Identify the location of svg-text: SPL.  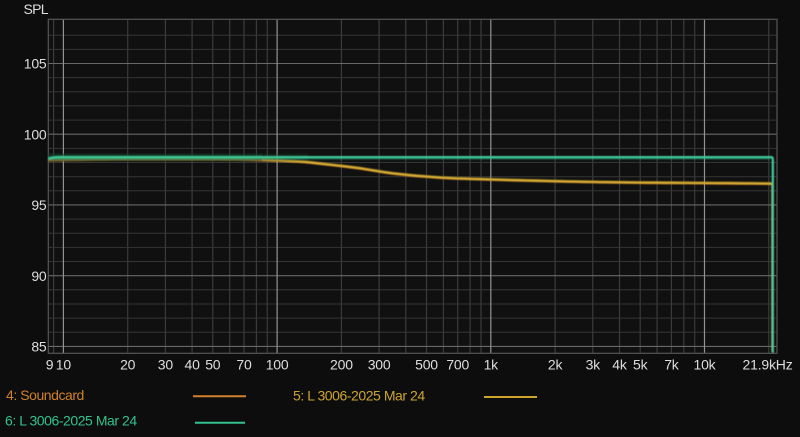
(36, 9).